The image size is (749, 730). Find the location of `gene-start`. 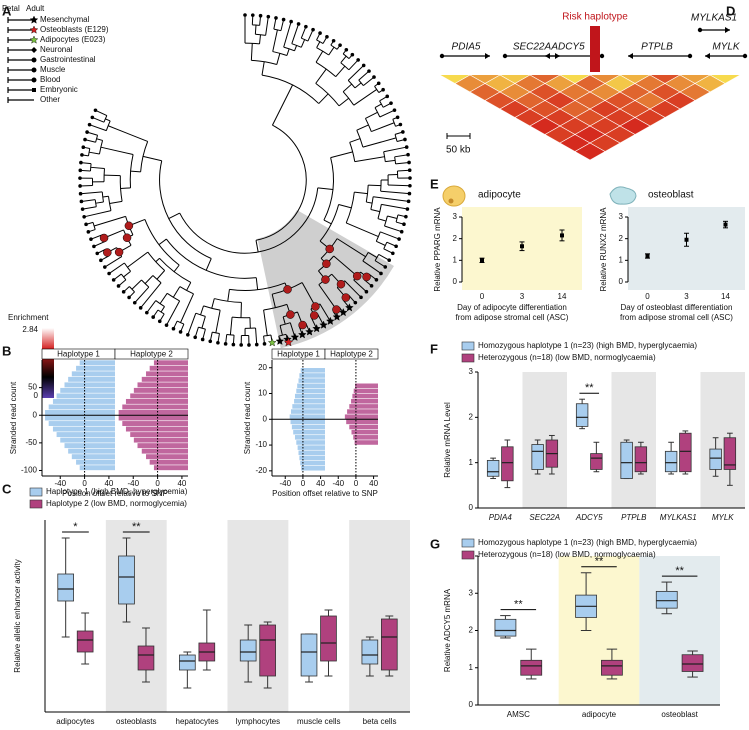

gene-start is located at coordinates (745, 56).